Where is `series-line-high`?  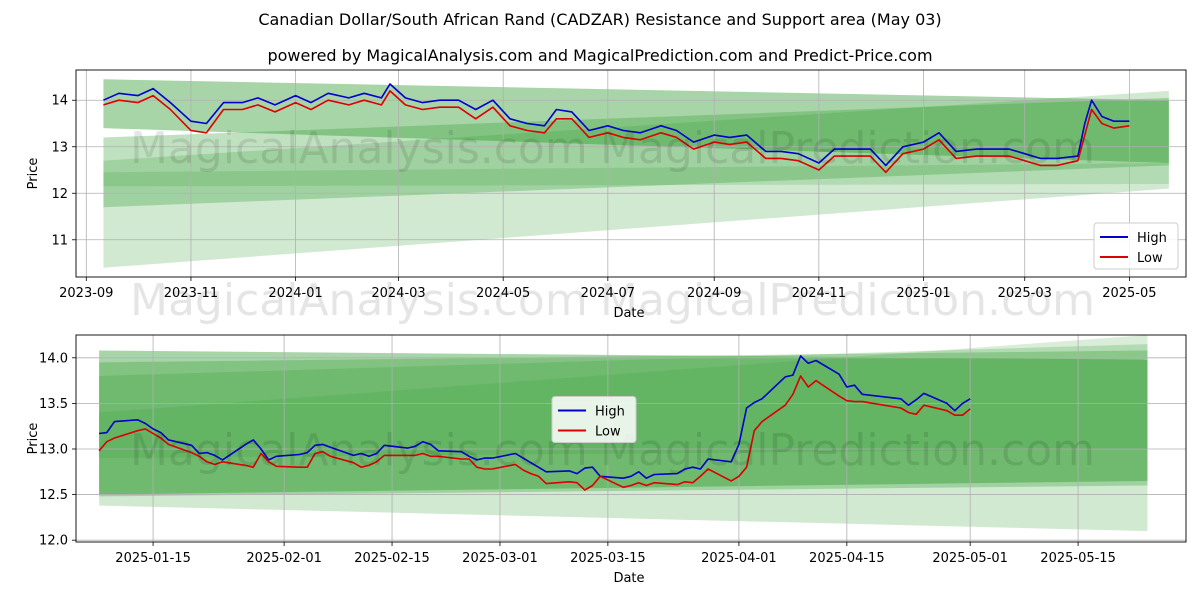
series-line-high is located at coordinates (616, 125).